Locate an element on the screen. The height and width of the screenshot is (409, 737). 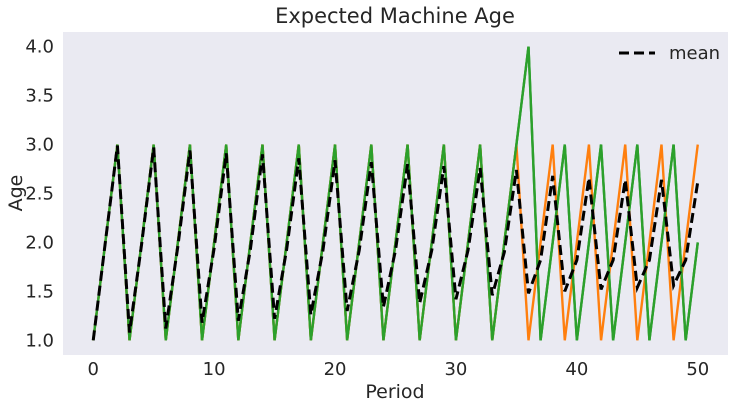
x-tick-label: 40 is located at coordinates (576, 369).